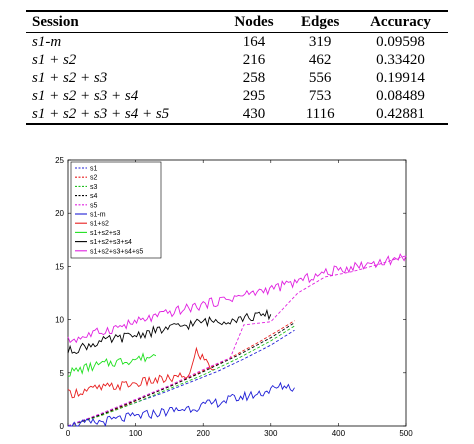 The width and height of the screenshot is (474, 444). Describe the element at coordinates (99, 224) in the screenshot. I see `legend-label: s1+s2` at that location.